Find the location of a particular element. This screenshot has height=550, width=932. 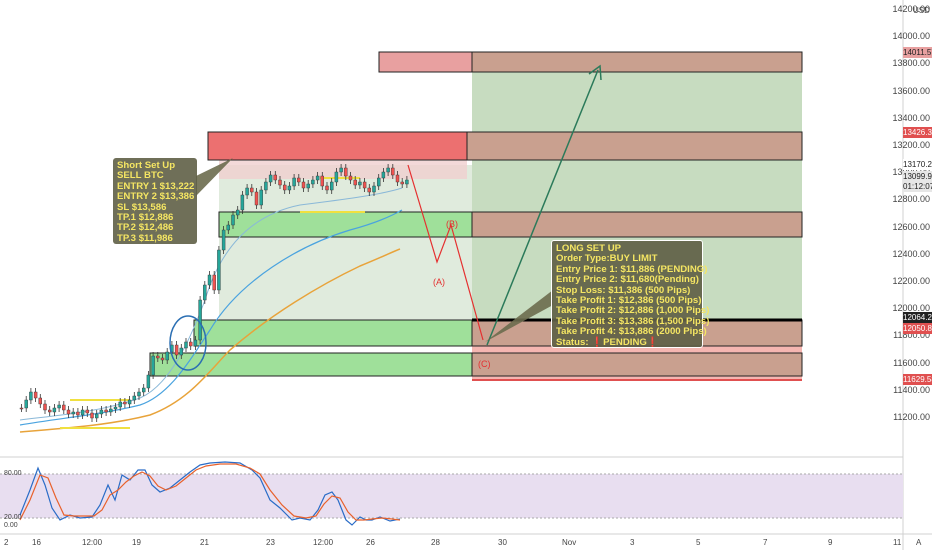

price-axis-label: 12200.00 is located at coordinates (911, 281).